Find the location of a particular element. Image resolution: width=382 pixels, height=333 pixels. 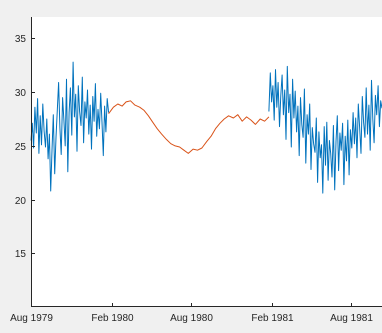

y-tick-label: 30 is located at coordinates (21, 93).